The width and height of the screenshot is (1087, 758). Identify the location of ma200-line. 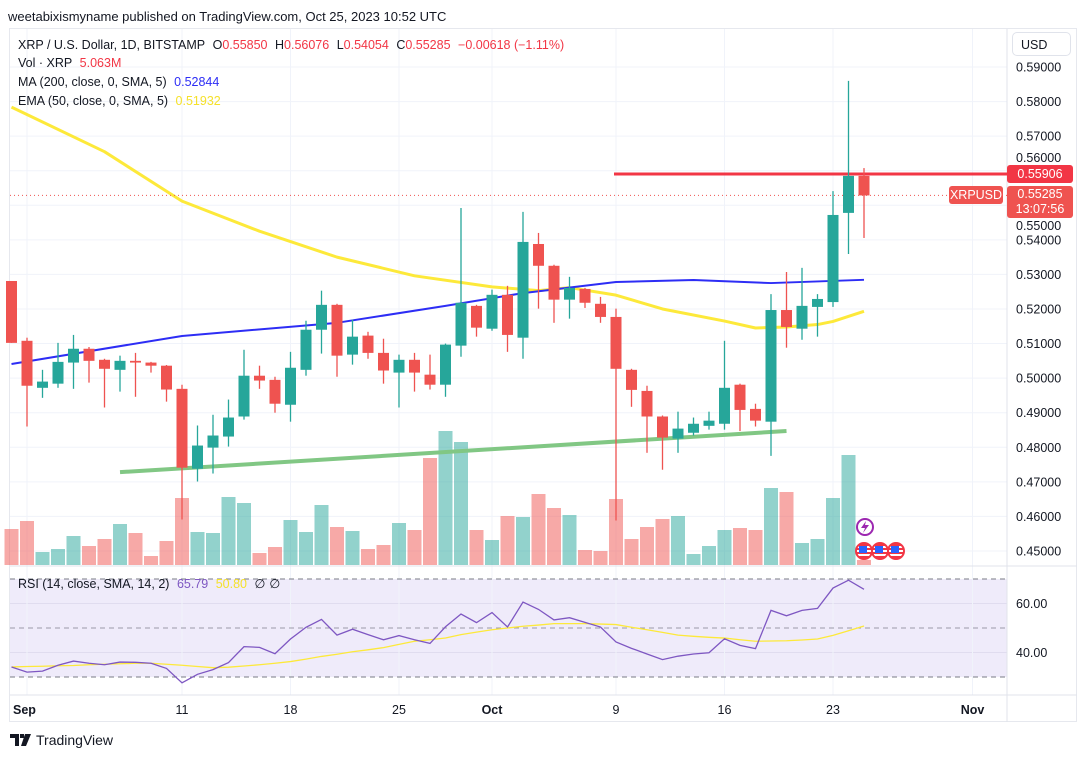
(438, 321).